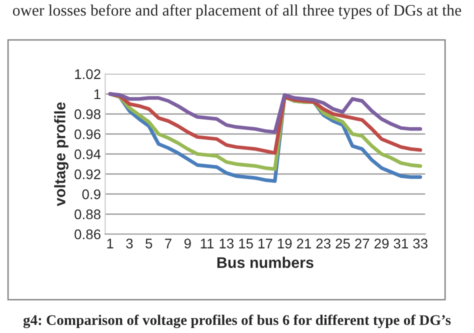 The image size is (474, 333). Describe the element at coordinates (87, 74) in the screenshot. I see `y-tick-label: 1.02` at that location.